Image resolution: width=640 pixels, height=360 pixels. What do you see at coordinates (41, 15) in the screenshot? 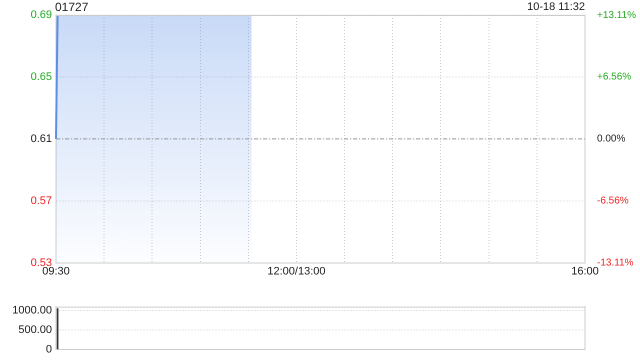
I see `y-tick-label: 0.69` at bounding box center [41, 15].